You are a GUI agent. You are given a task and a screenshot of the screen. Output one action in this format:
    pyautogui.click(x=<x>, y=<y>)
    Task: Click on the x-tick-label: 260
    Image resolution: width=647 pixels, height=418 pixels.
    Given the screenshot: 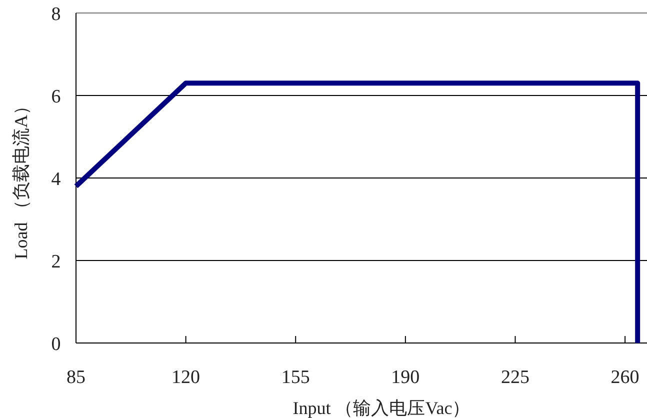 What is the action you would take?
    pyautogui.click(x=625, y=377)
    